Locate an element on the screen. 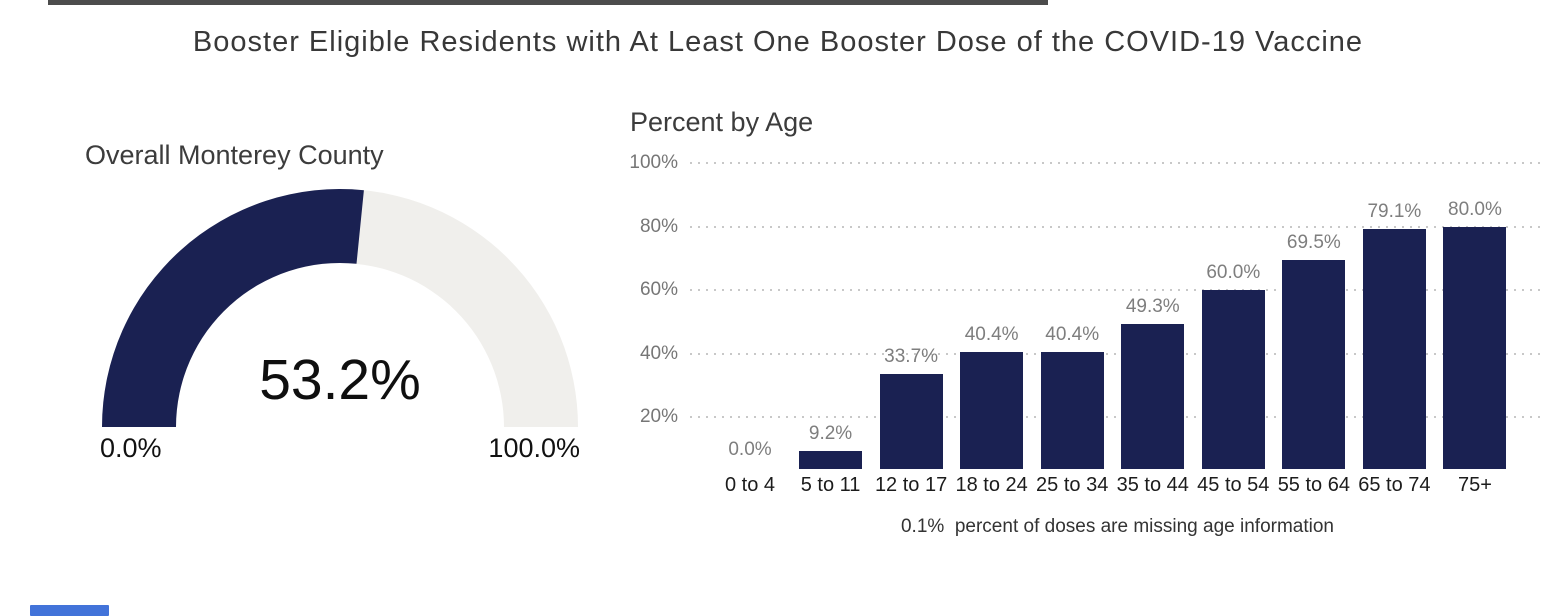  bar-value-label: 80.0% is located at coordinates (1475, 209).